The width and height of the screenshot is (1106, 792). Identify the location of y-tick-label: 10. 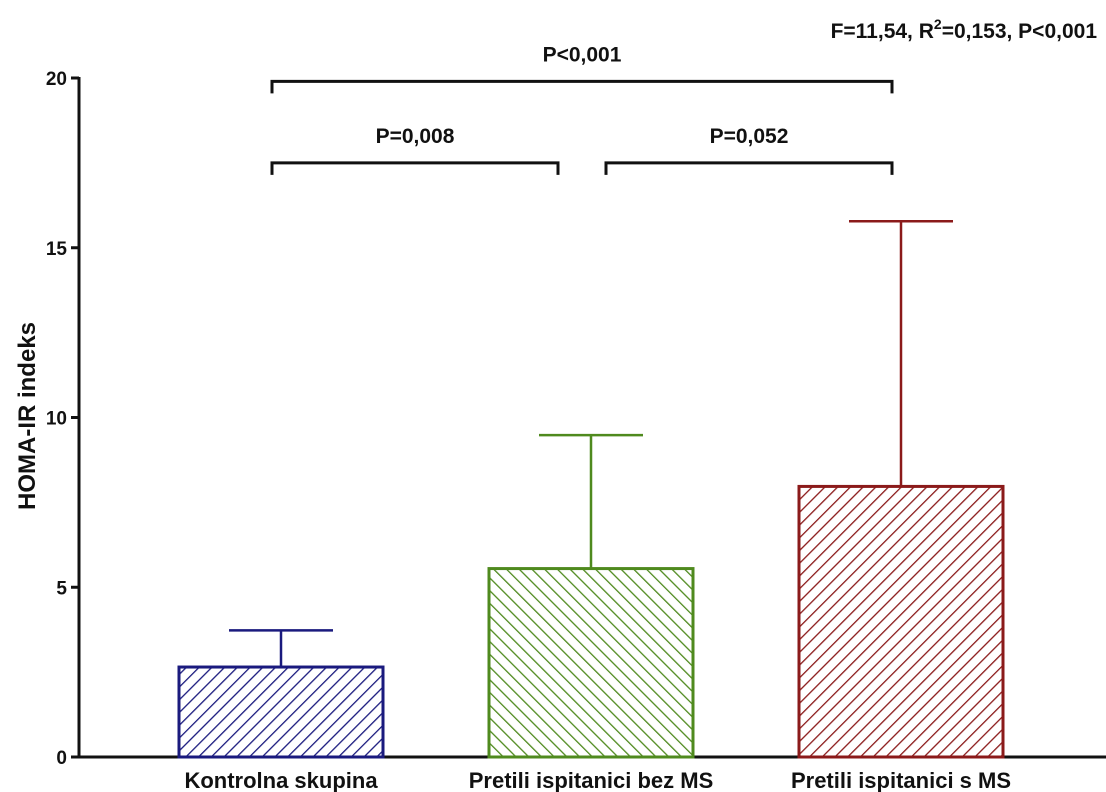
(56, 419).